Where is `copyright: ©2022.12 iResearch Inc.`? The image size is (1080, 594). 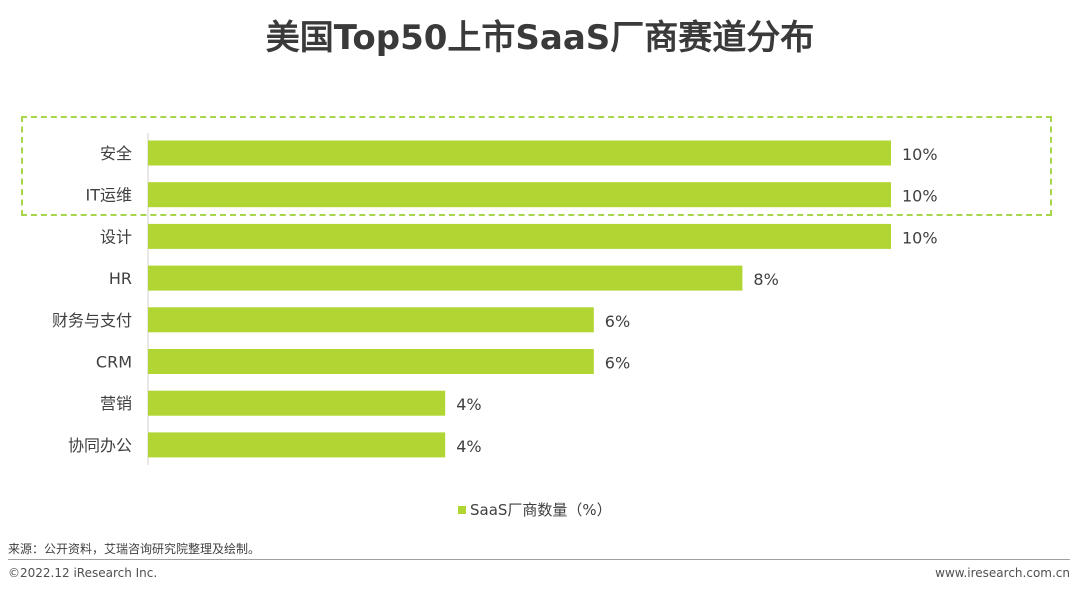
copyright: ©2022.12 iResearch Inc. is located at coordinates (83, 573).